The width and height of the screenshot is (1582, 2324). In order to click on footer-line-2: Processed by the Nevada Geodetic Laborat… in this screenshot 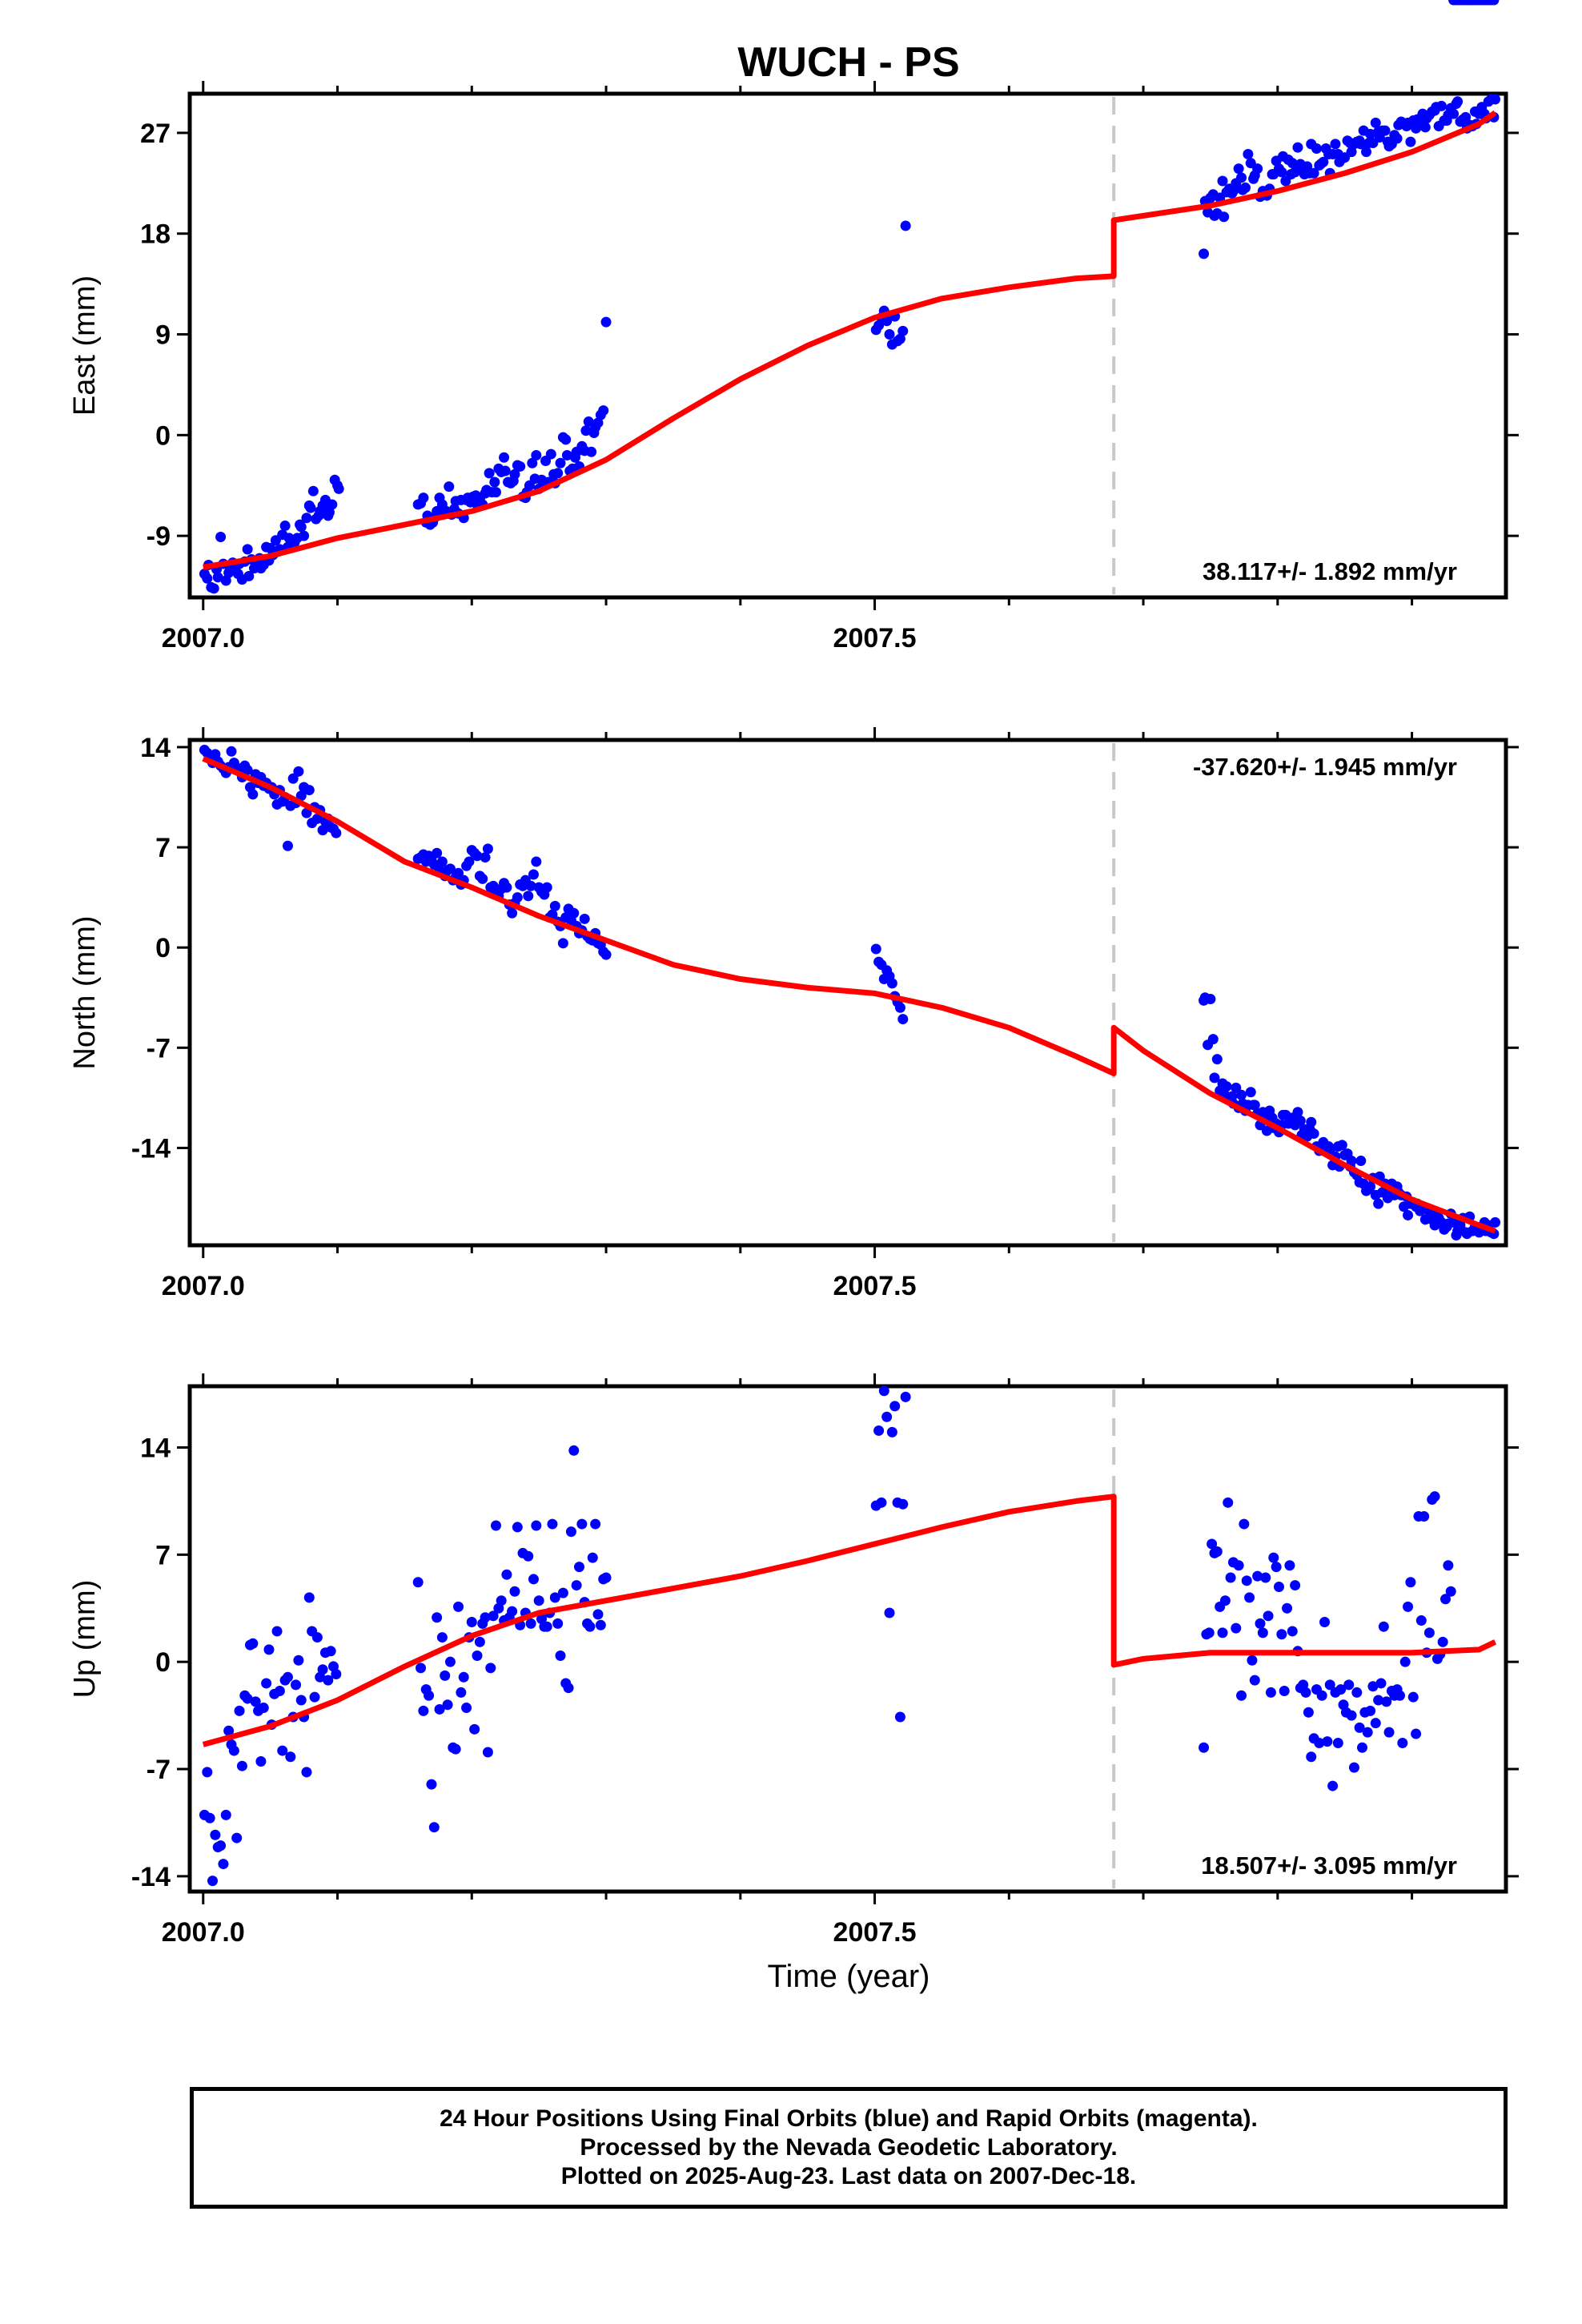, I will do `click(849, 2147)`.